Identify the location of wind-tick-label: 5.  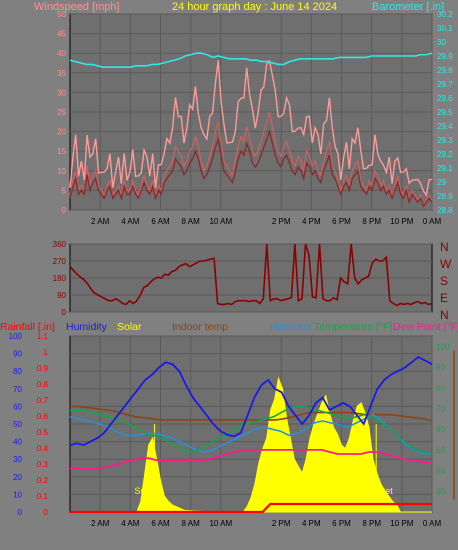
(64, 190).